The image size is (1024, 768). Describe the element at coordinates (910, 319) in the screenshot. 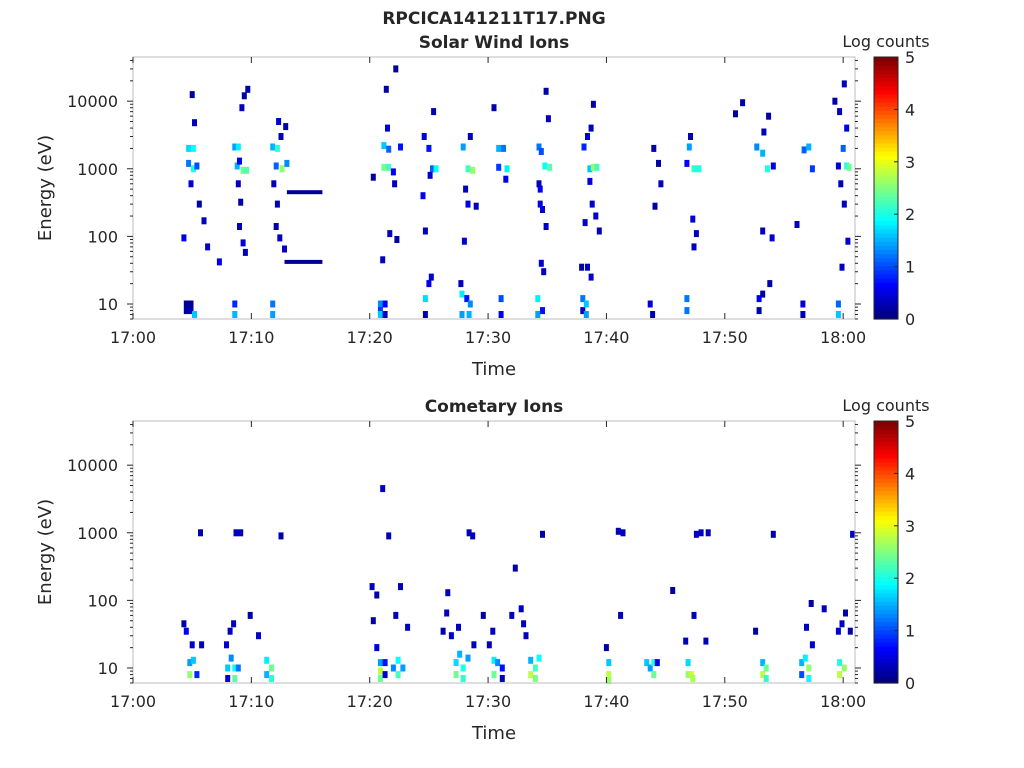

I see `colorbar-tick-label: 0` at that location.